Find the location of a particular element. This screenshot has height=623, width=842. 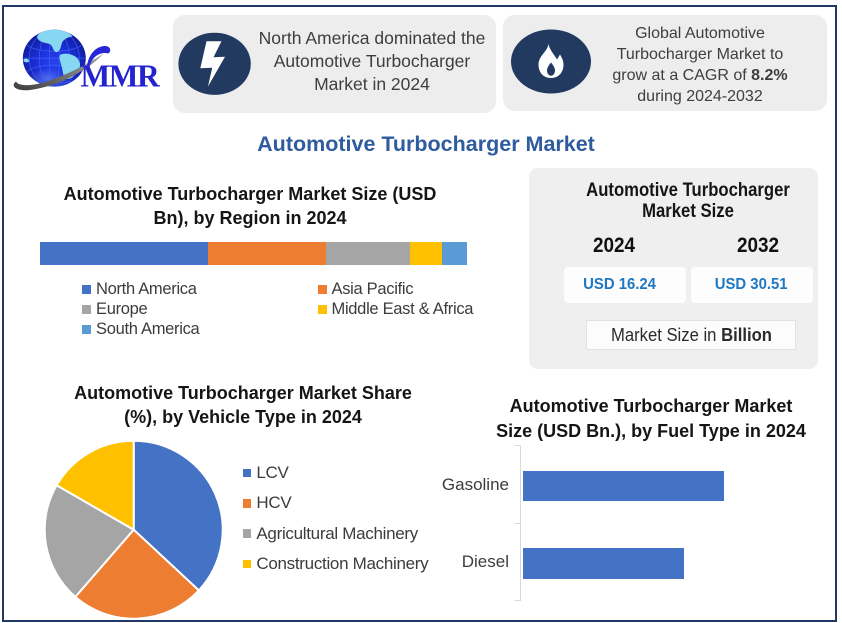

svg-text: MMR is located at coordinates (121, 76).